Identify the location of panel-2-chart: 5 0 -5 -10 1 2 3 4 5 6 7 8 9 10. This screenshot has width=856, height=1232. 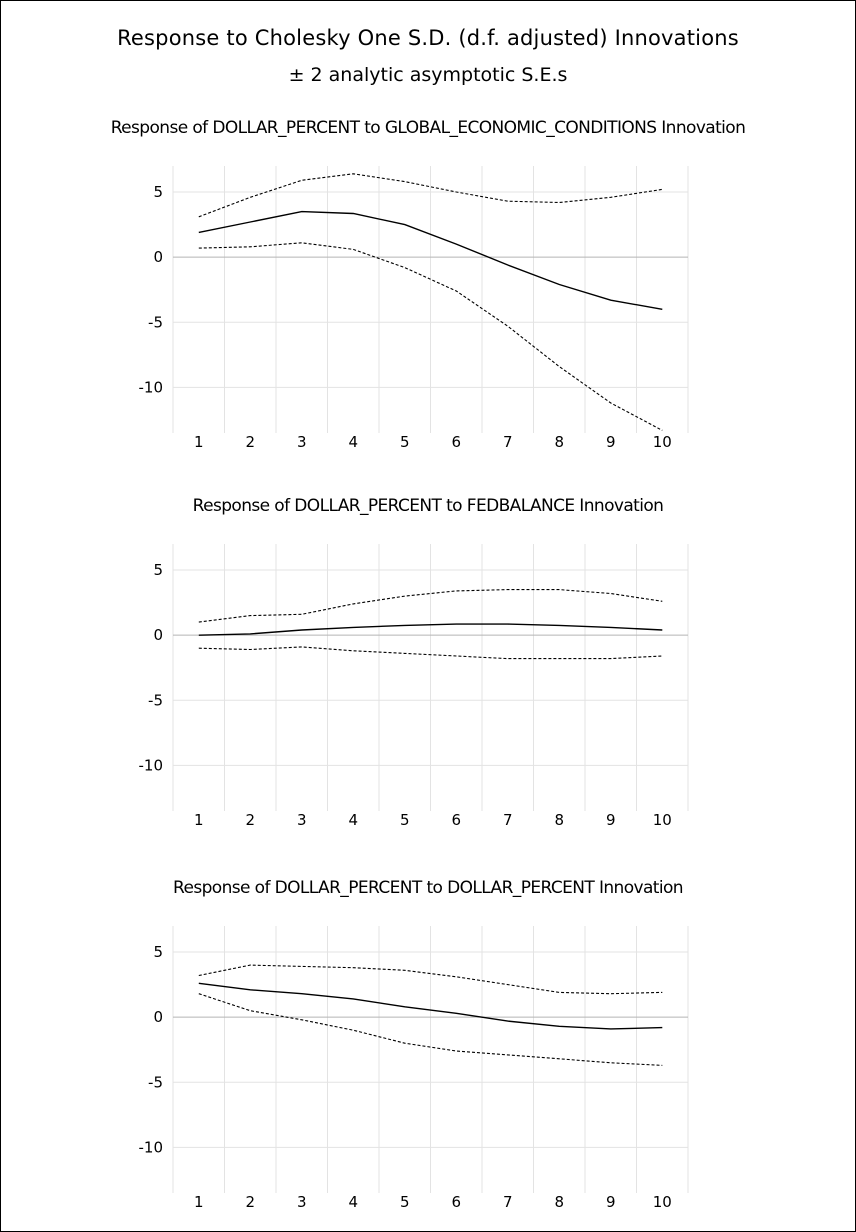
(414, 686).